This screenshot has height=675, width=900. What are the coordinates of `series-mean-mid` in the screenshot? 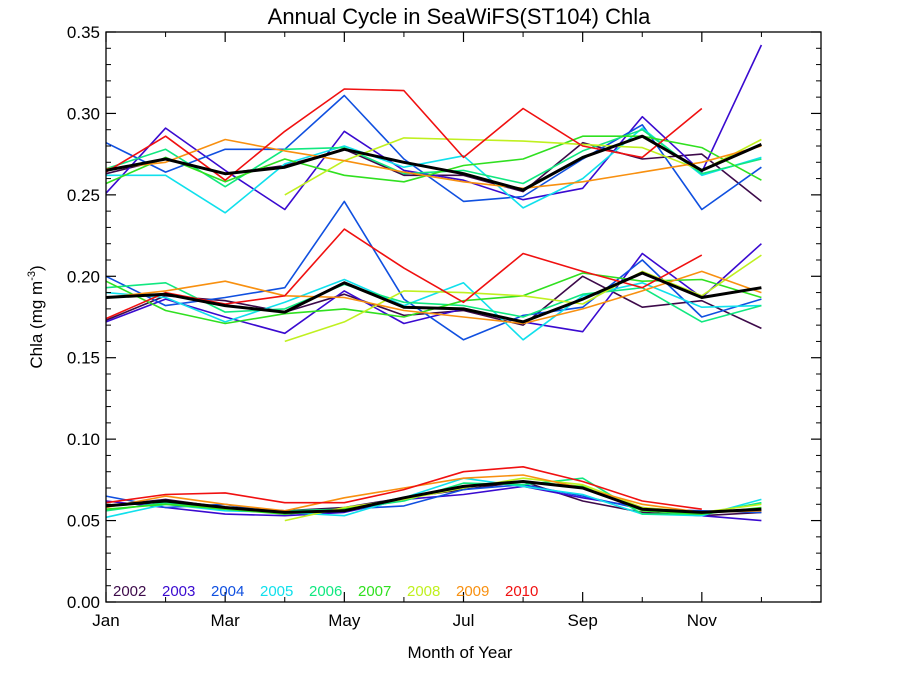 It's located at (433, 297).